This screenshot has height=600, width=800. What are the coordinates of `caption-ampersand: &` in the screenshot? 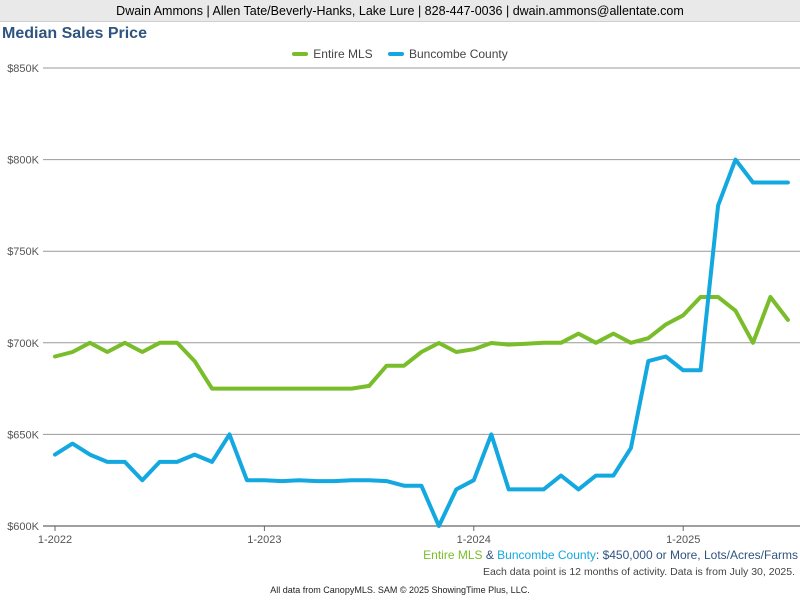 It's located at (490, 555).